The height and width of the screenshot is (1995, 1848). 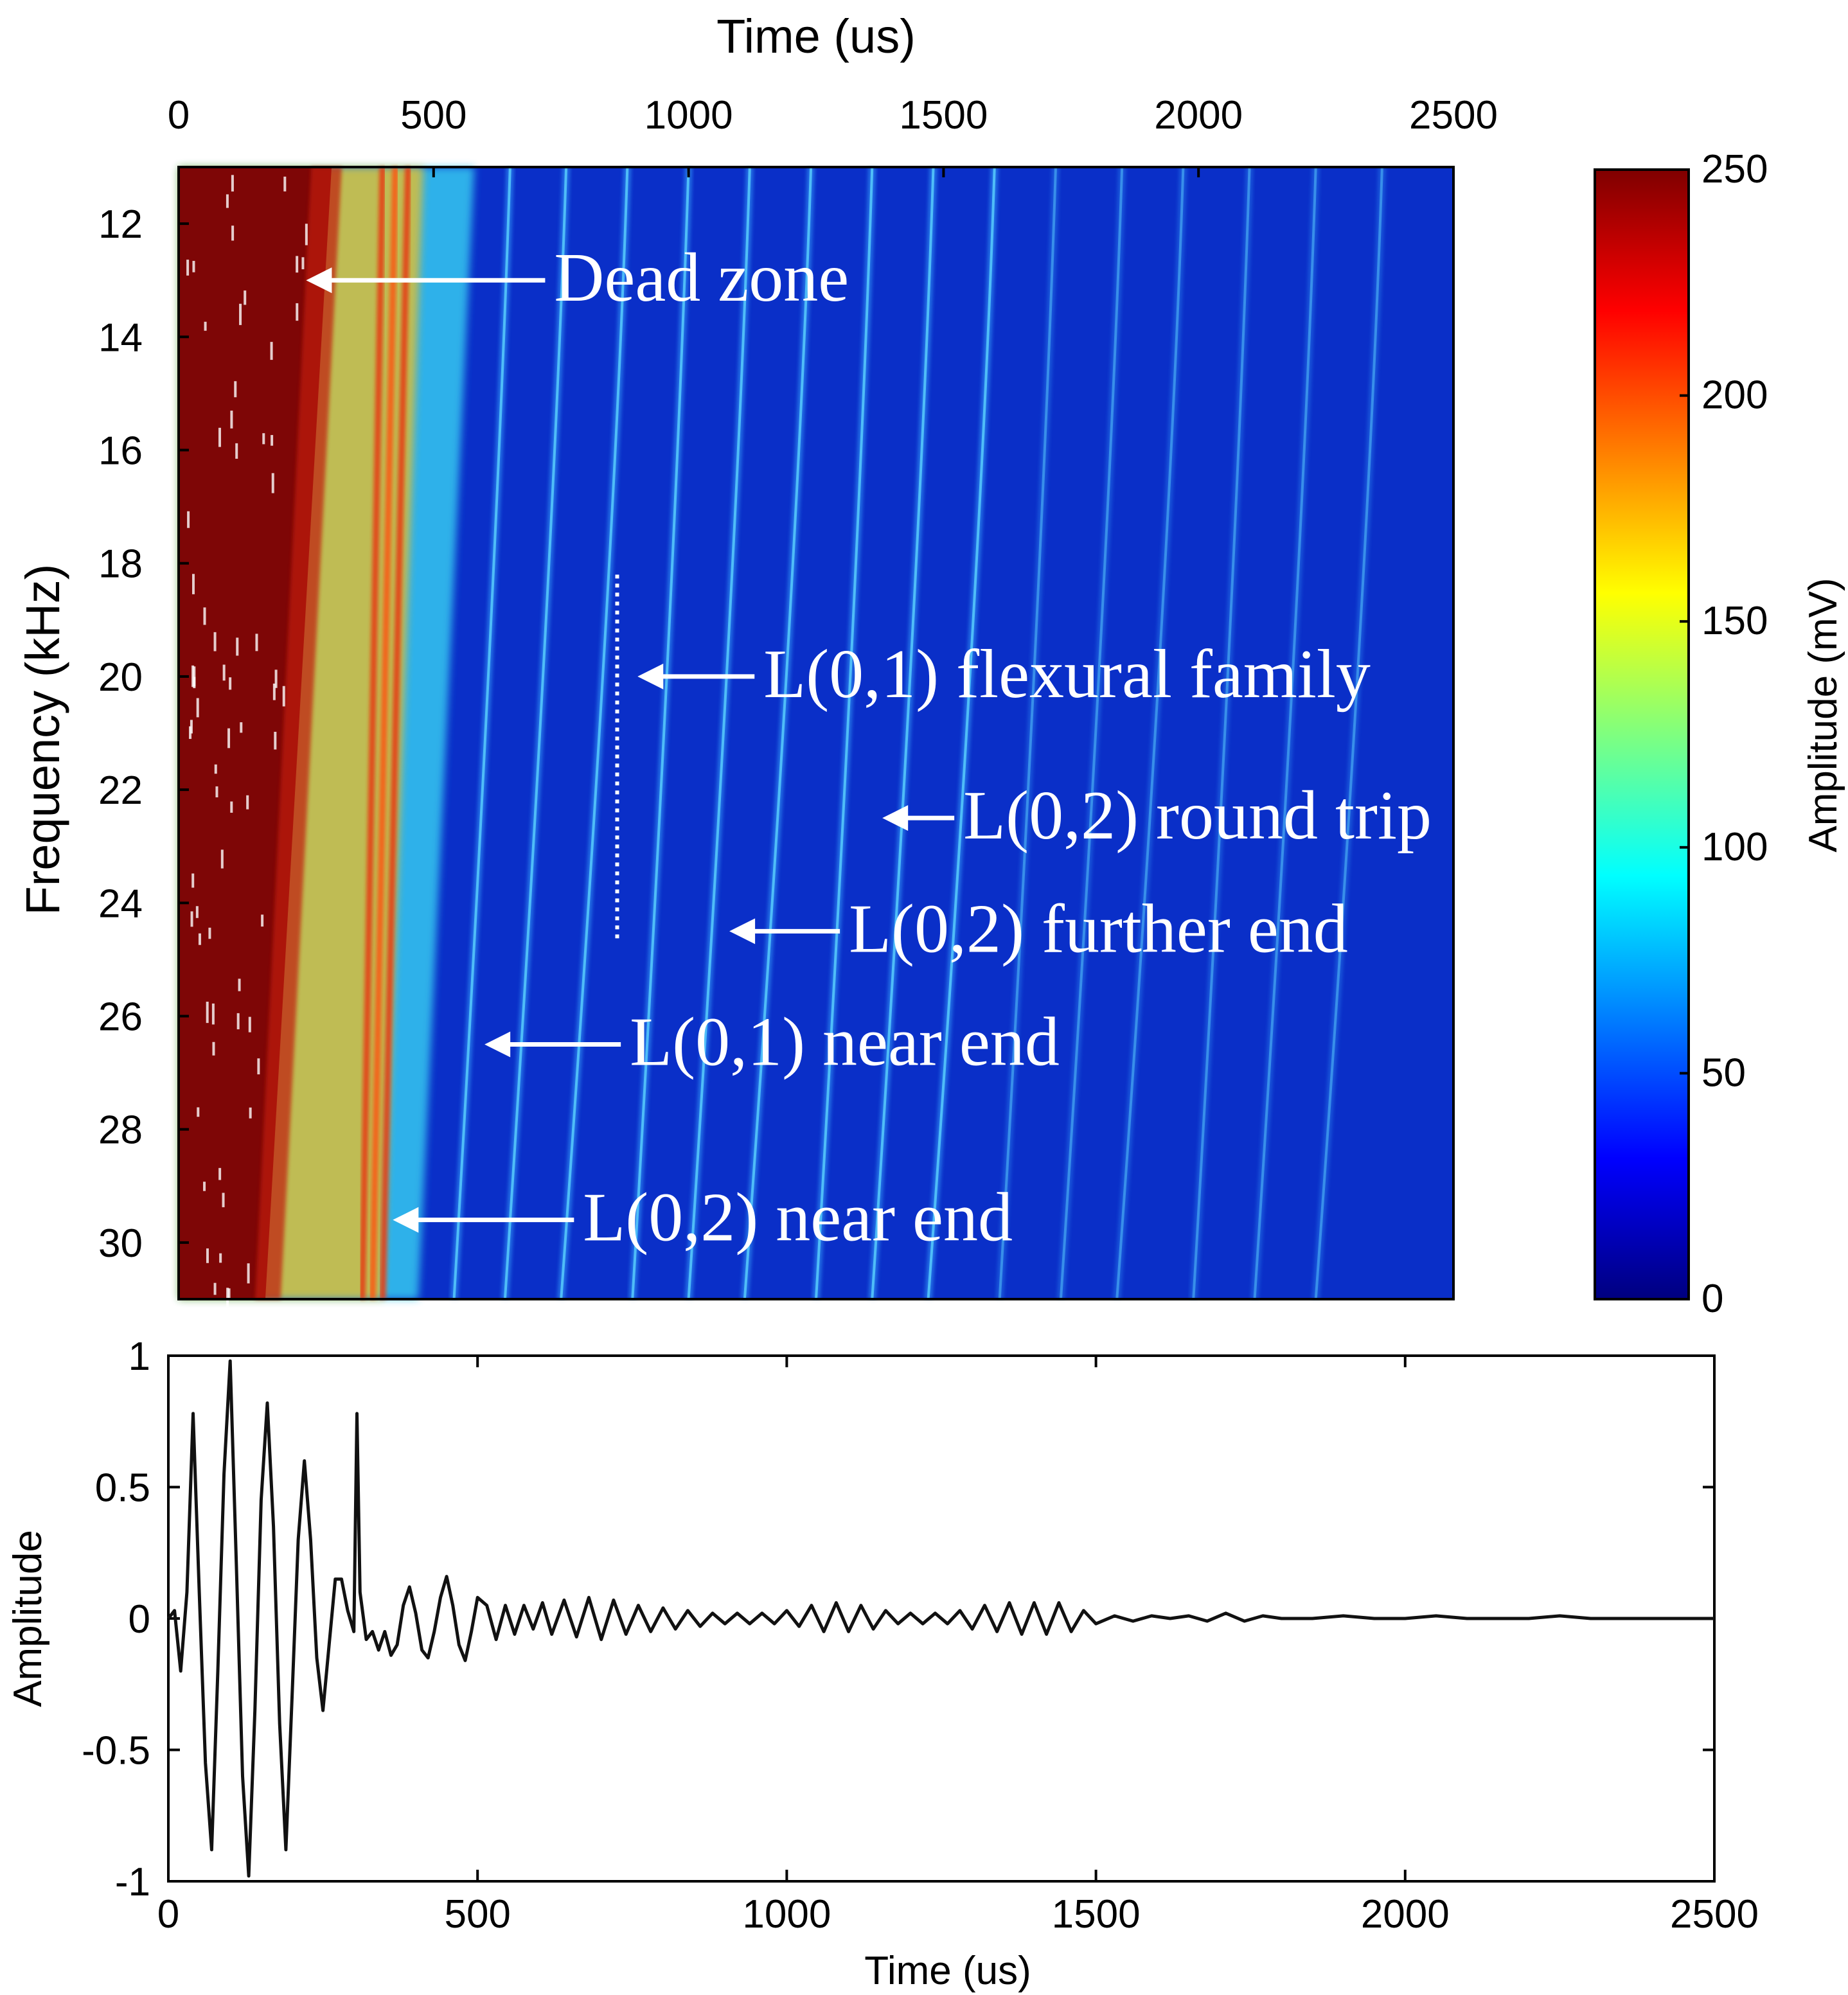 What do you see at coordinates (1734, 395) in the screenshot?
I see `colorbar-tick-label: 200` at bounding box center [1734, 395].